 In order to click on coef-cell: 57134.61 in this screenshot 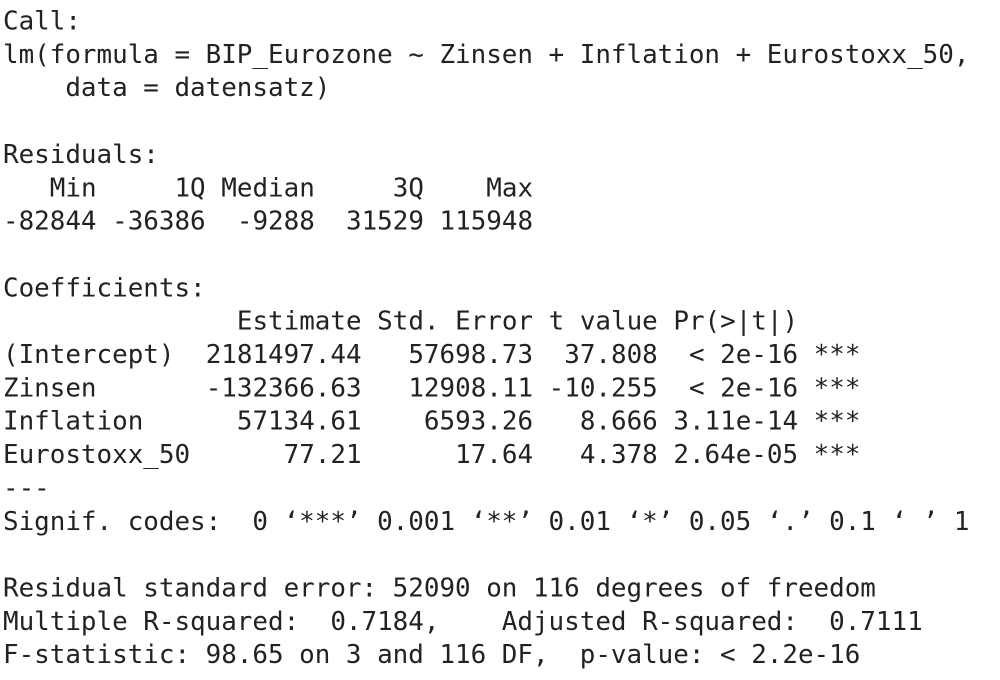, I will do `click(299, 422)`.